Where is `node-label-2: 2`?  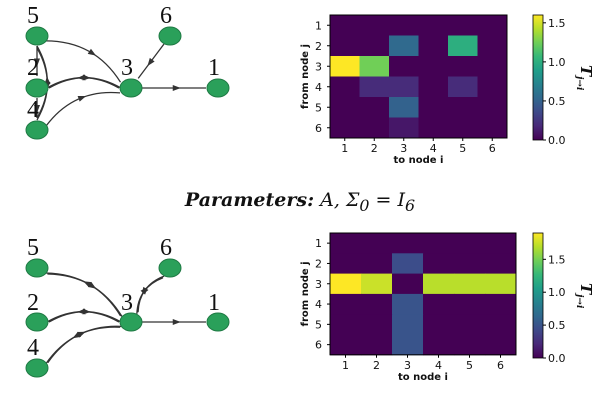 node-label-2: 2 is located at coordinates (33, 68).